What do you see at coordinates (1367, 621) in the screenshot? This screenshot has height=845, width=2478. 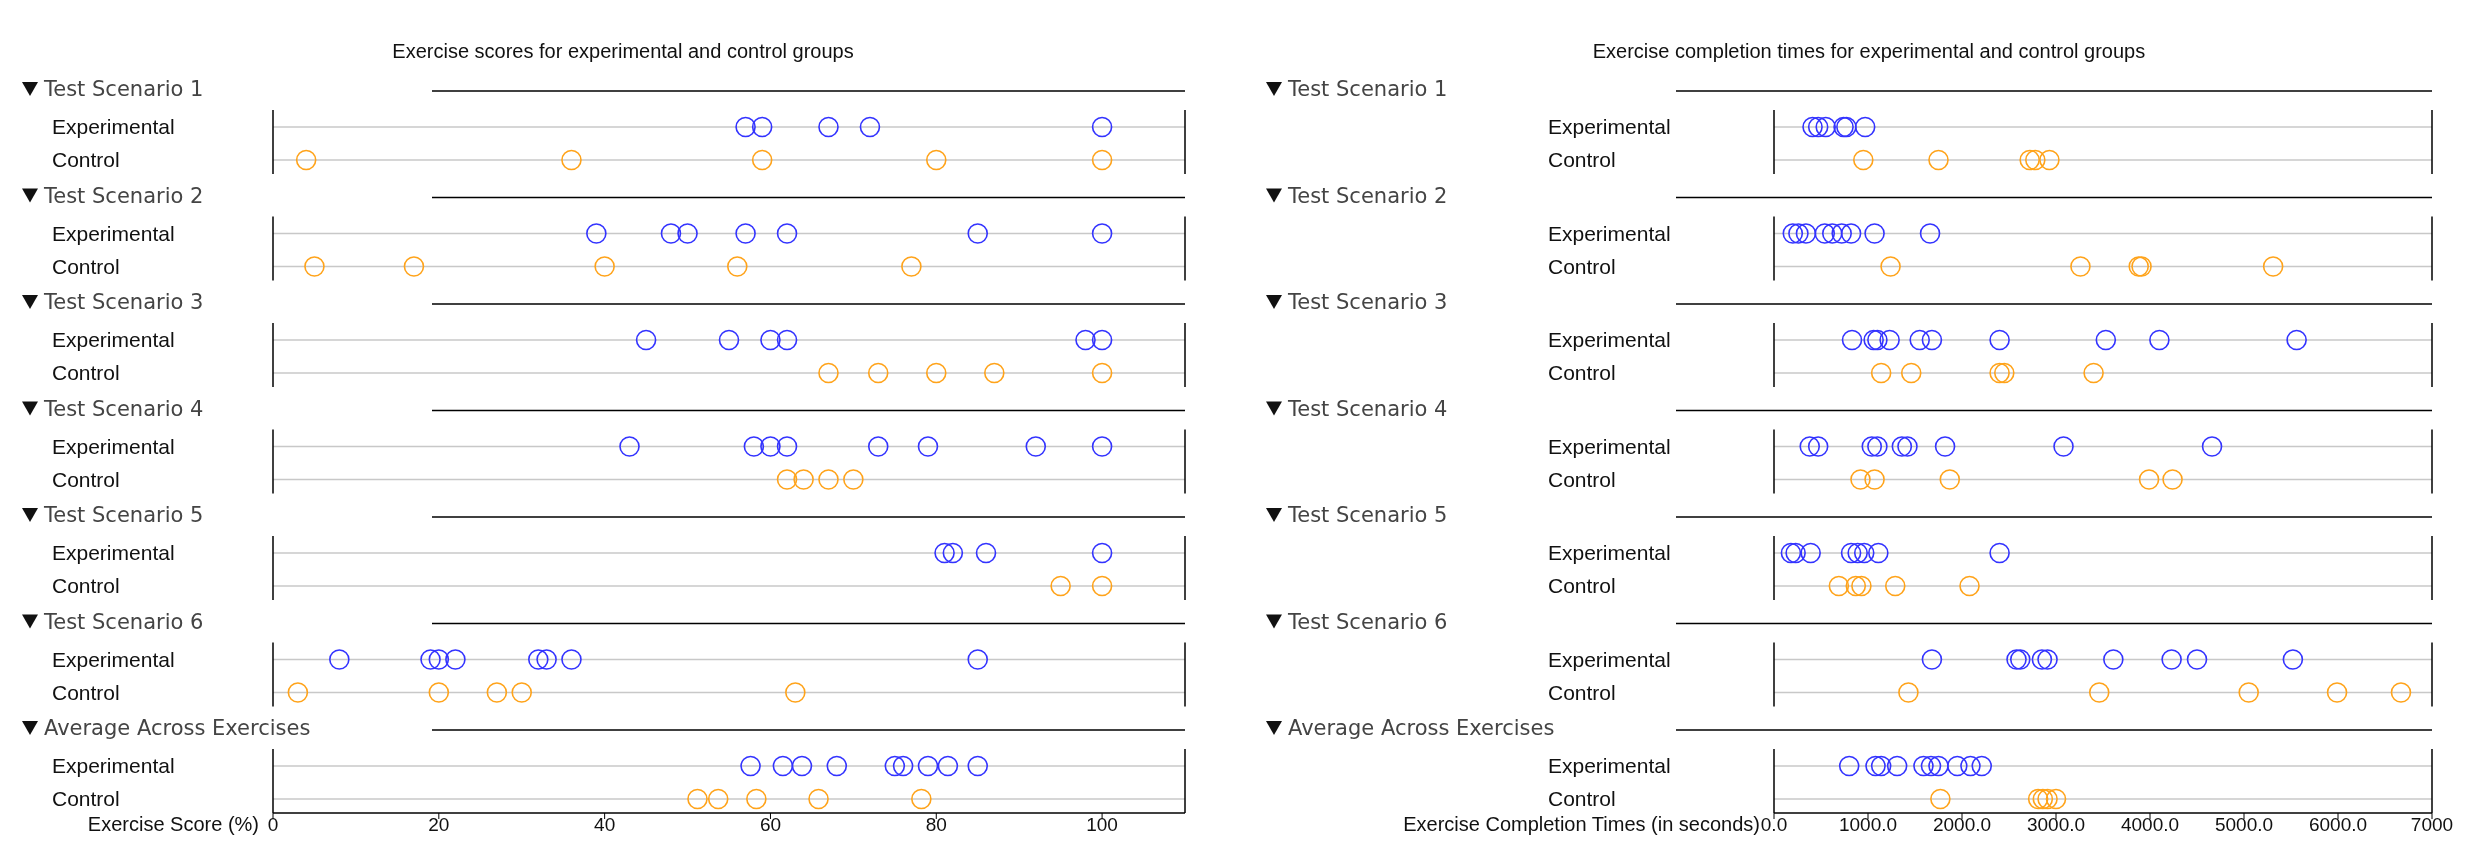 I see `text: Test Scenario 6` at bounding box center [1367, 621].